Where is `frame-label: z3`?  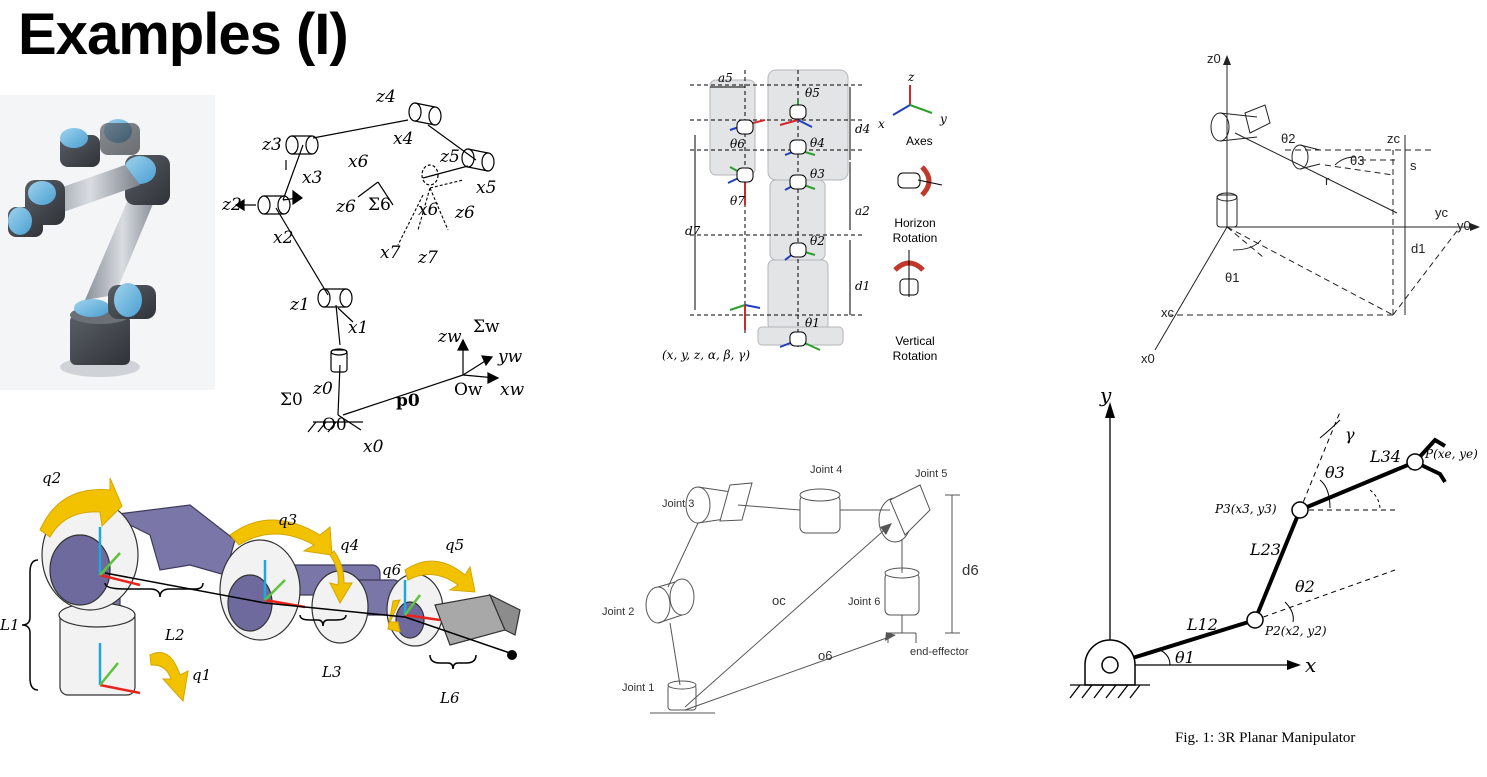
frame-label: z3 is located at coordinates (271, 145).